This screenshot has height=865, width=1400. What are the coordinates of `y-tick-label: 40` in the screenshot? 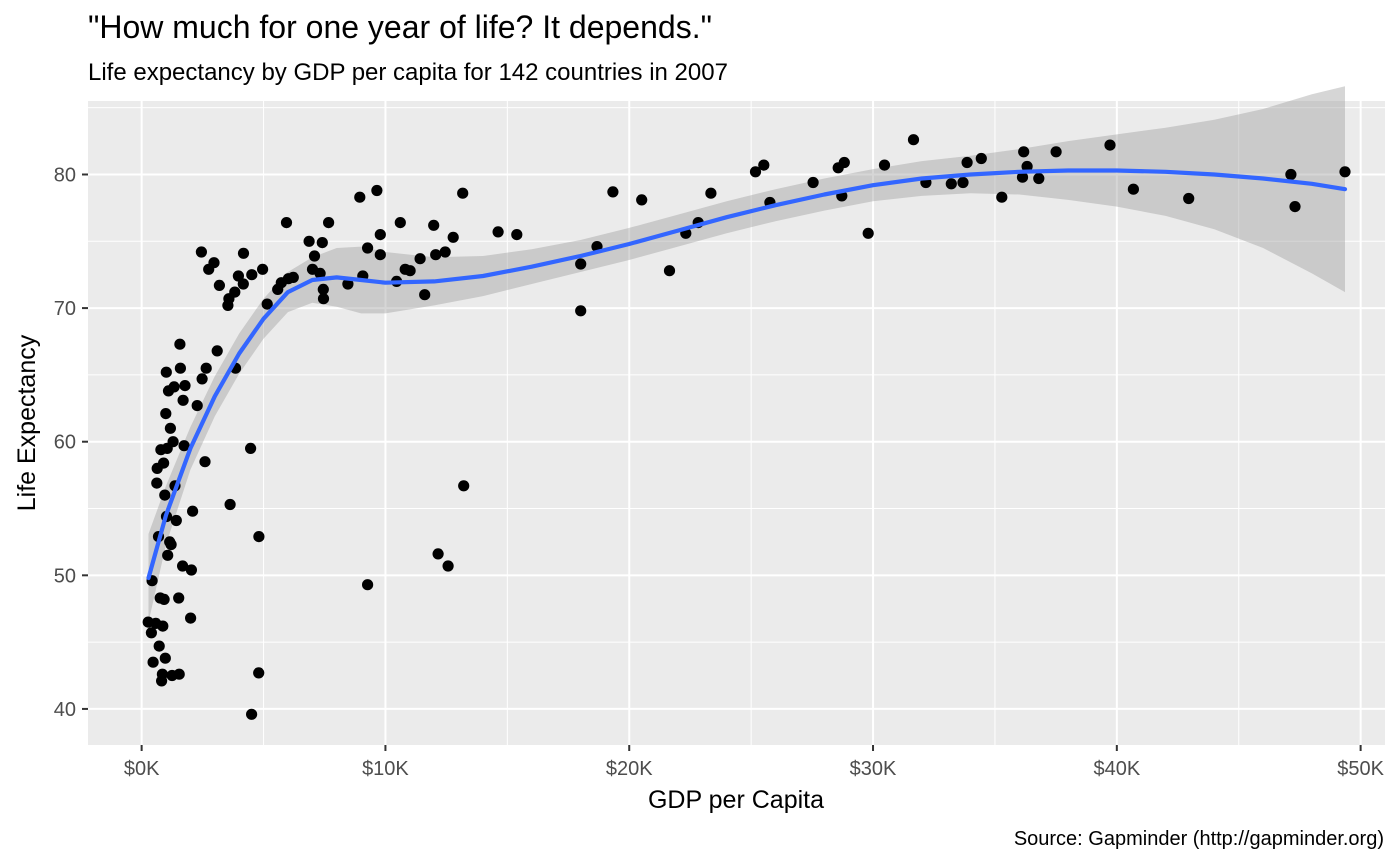 It's located at (65, 710).